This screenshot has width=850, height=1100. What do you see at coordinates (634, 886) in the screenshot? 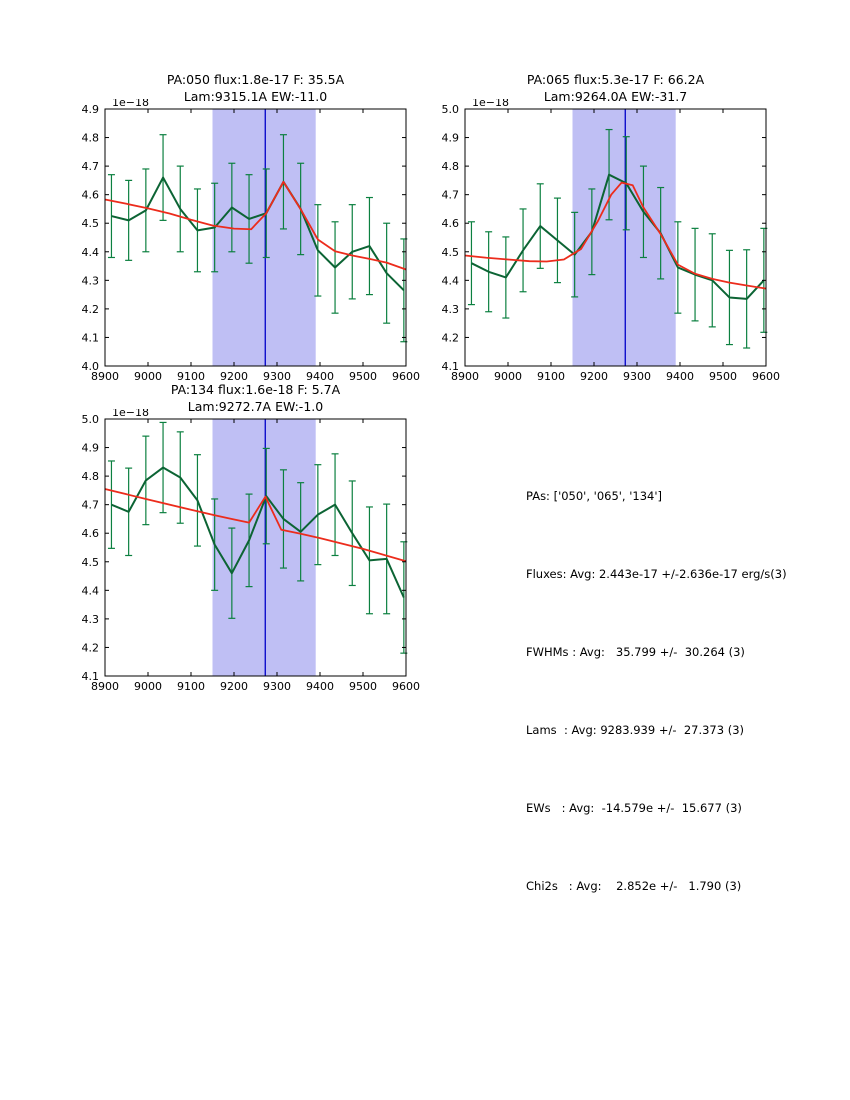
I see `stats-line-chi2s: Chi2s : Avg: 2.852e +/- 1.790 (3)` at bounding box center [634, 886].